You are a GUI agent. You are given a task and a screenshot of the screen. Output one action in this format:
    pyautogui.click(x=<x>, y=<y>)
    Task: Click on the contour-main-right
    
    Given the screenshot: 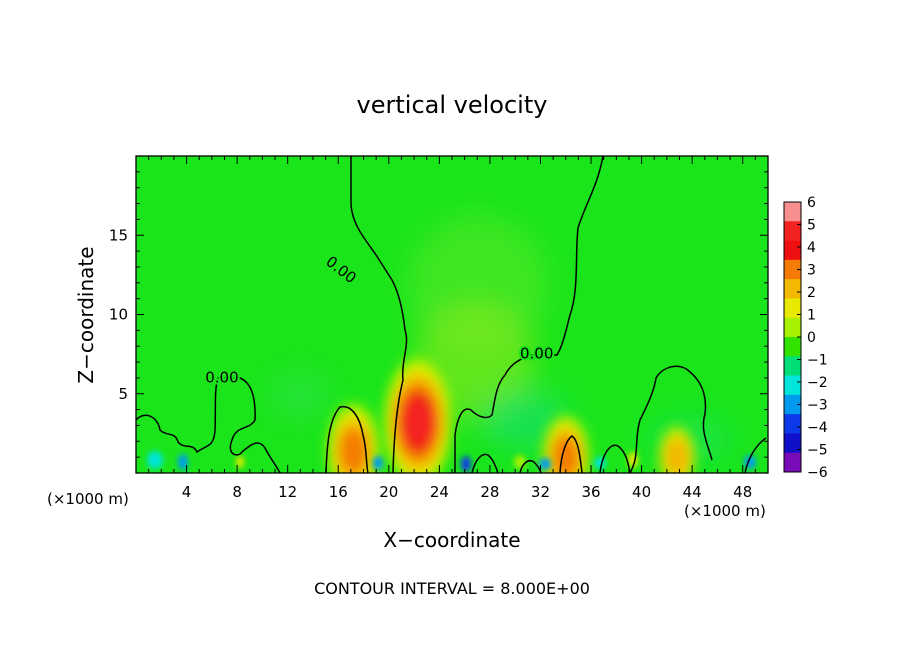 What is the action you would take?
    pyautogui.click(x=529, y=314)
    